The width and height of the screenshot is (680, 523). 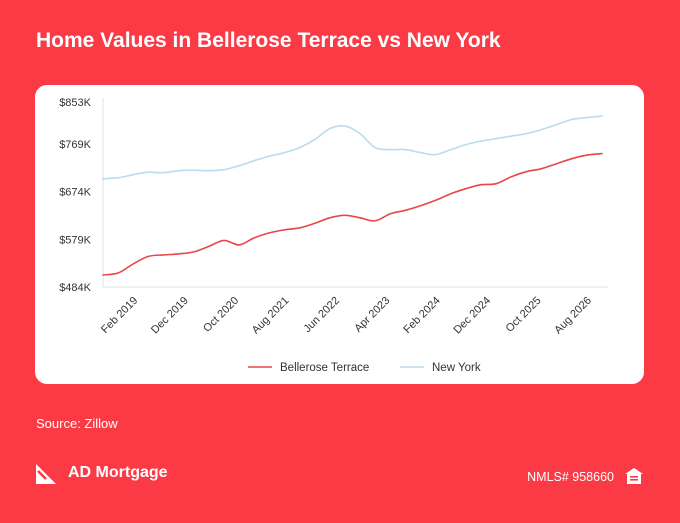 I want to click on nmls-number: NMLS# 958660, so click(x=570, y=477).